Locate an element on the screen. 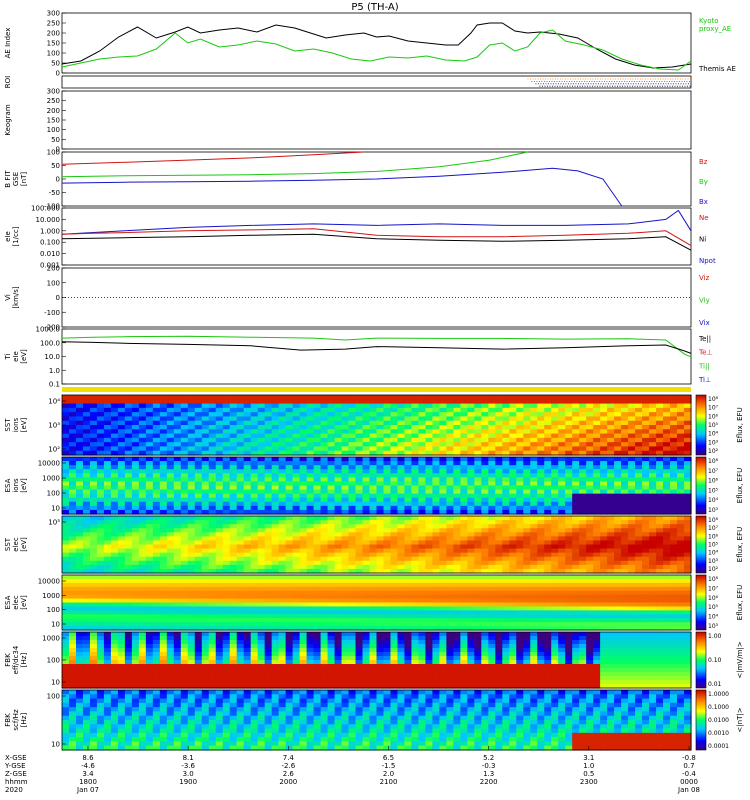 Image resolution: width=750 pixels, height=800 pixels. ytick-label: 10⁵ is located at coordinates (54, 523).